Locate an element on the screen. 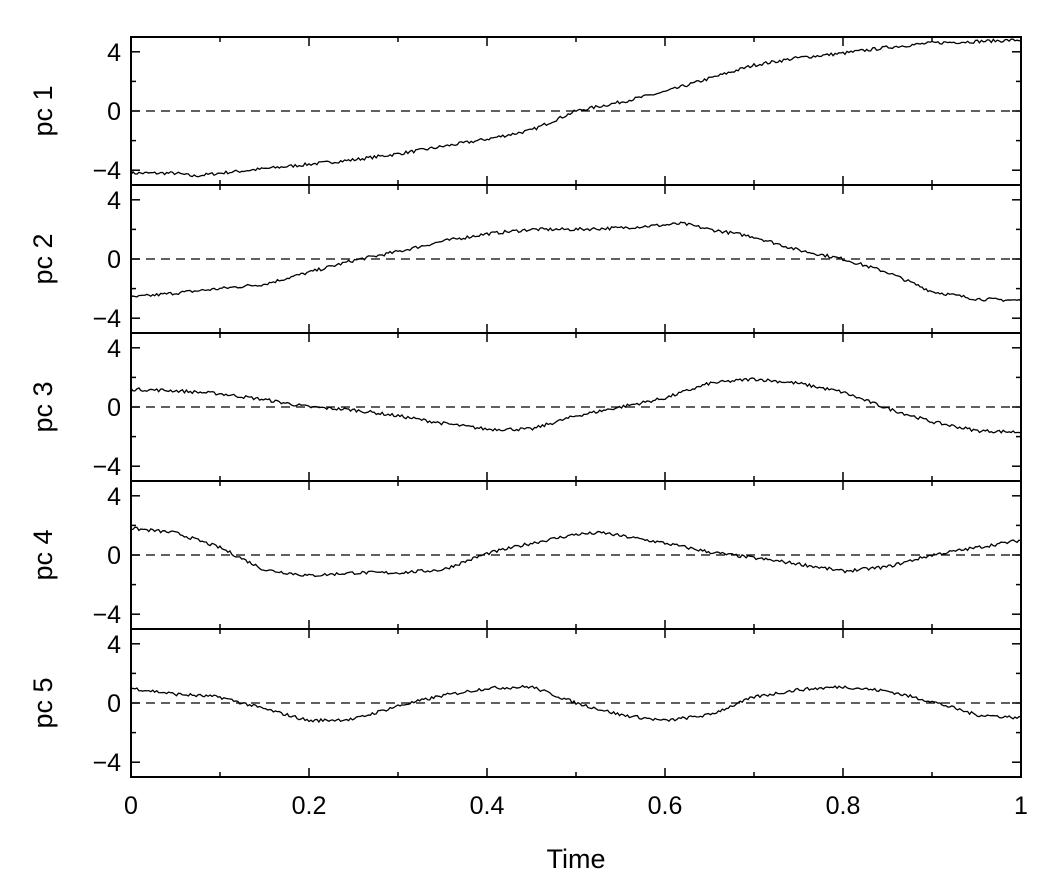  panel-y-label: pc 1 is located at coordinates (43, 110).